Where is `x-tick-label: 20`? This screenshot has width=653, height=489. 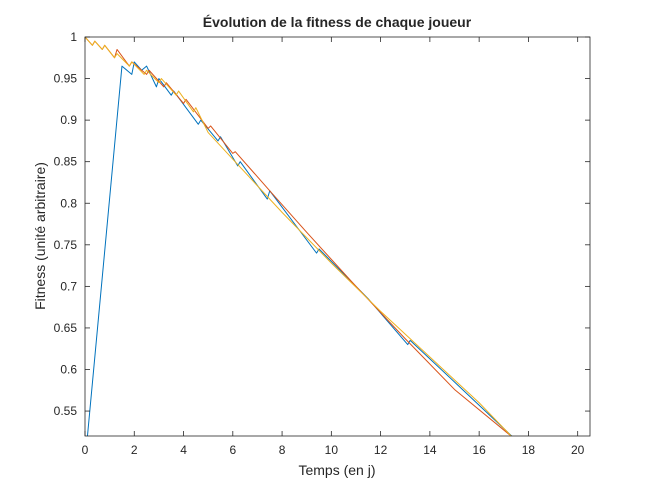
x-tick-label: 20 is located at coordinates (578, 450).